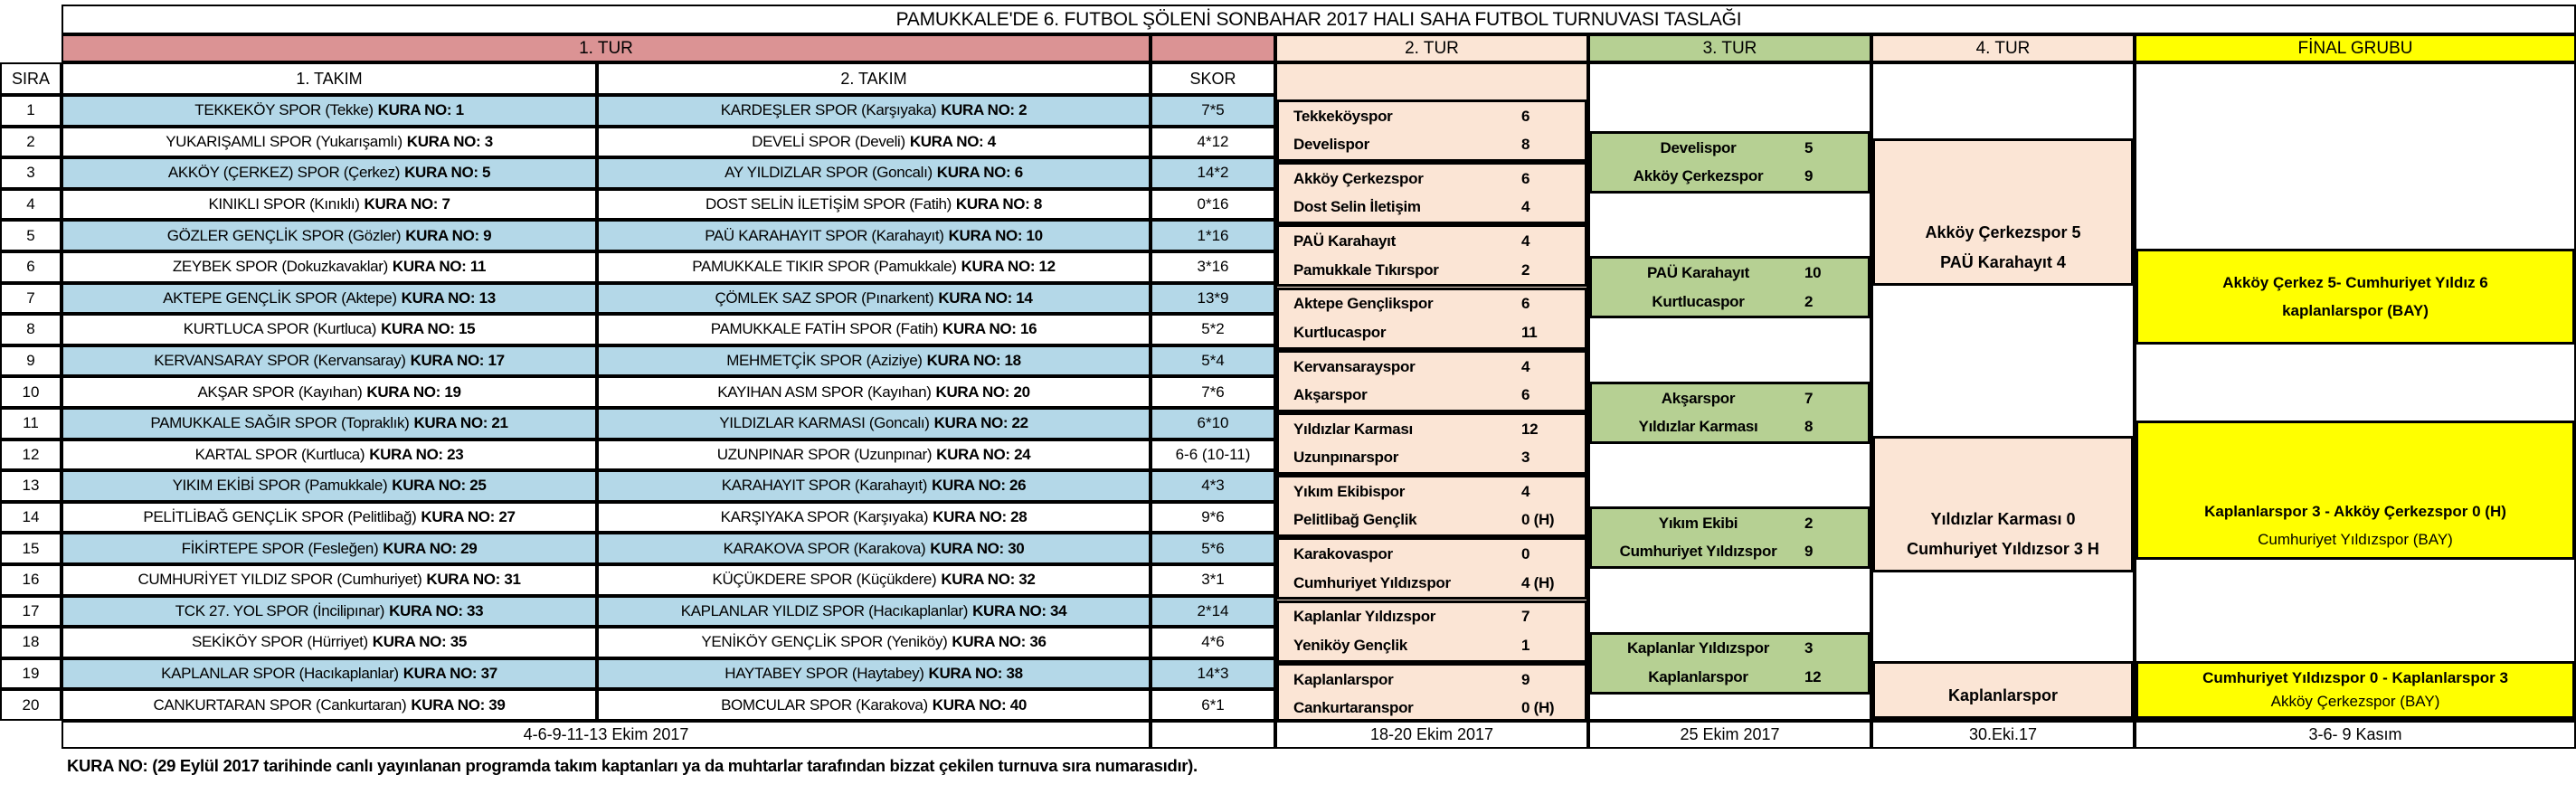 The width and height of the screenshot is (2576, 794). I want to click on team2-kura-no: KURA NO: 16, so click(990, 329).